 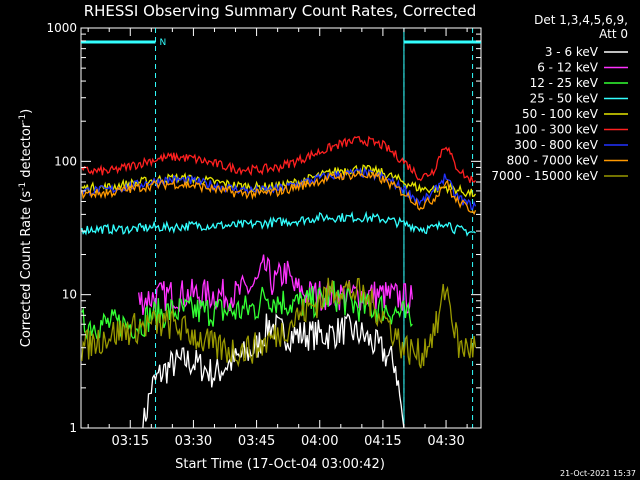 I want to click on x-tick-label-1: 03:30, so click(x=193, y=441).